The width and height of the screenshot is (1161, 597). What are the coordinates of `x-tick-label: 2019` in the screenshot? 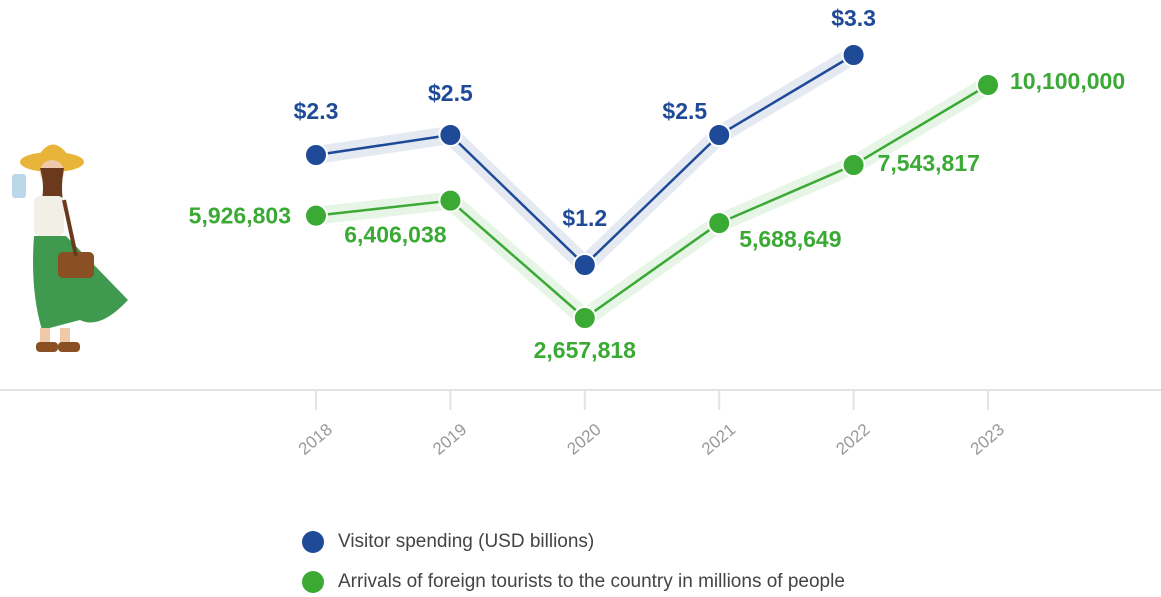 It's located at (449, 439).